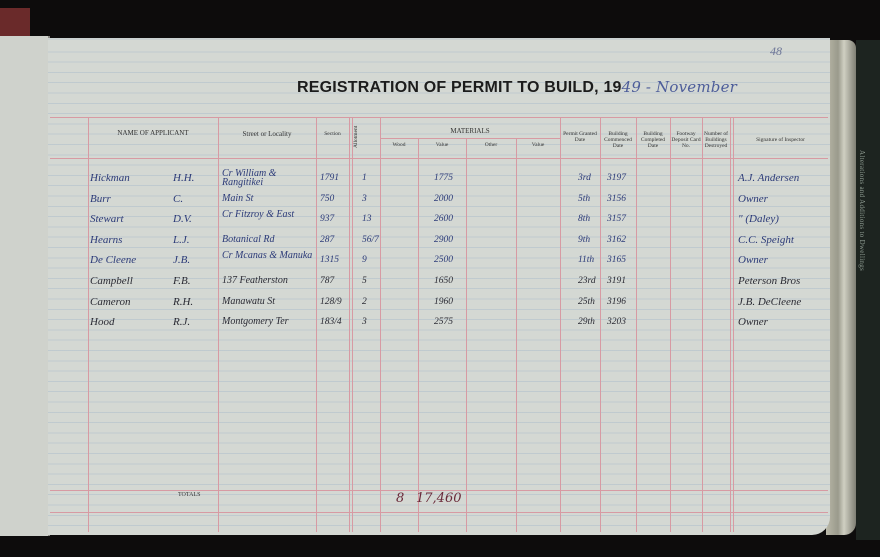  I want to click on cell-surname: Hickman, so click(110, 178).